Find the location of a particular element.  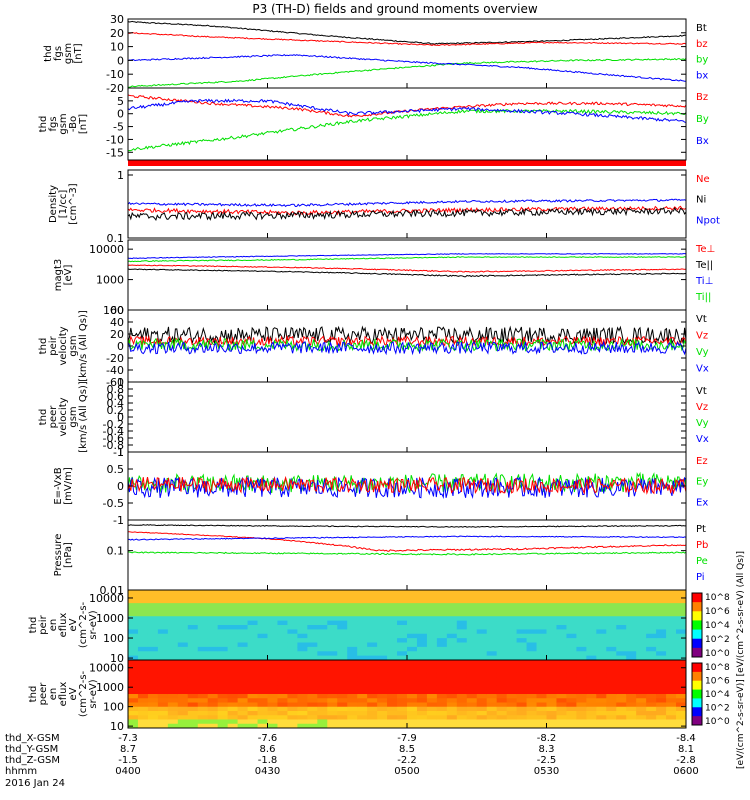

legend-entry: Ti⊥ is located at coordinates (704, 281).